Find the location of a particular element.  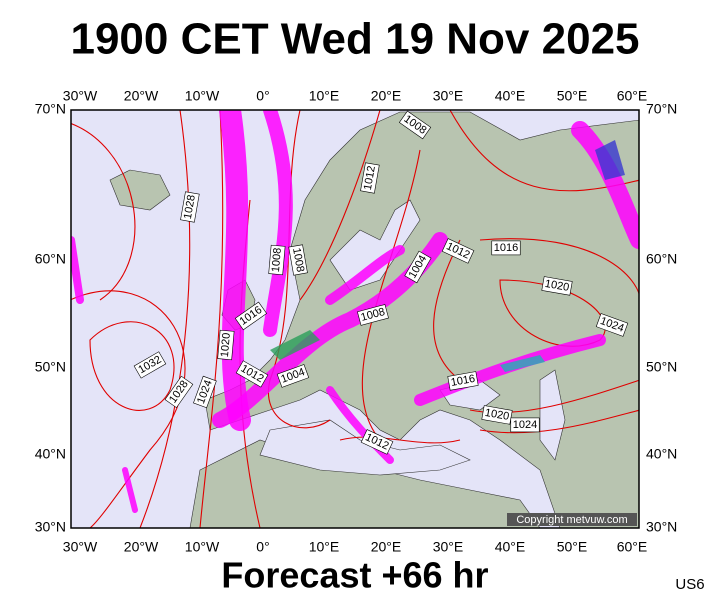

copyright: Copyright metvuw.com is located at coordinates (571, 520).